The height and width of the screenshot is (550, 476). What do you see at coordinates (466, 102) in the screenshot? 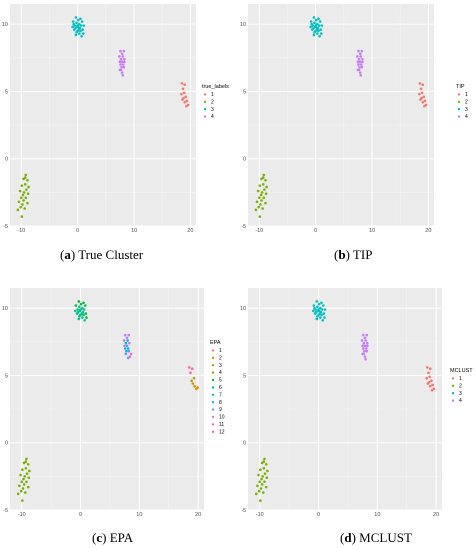
I see `legend-label: 2` at bounding box center [466, 102].